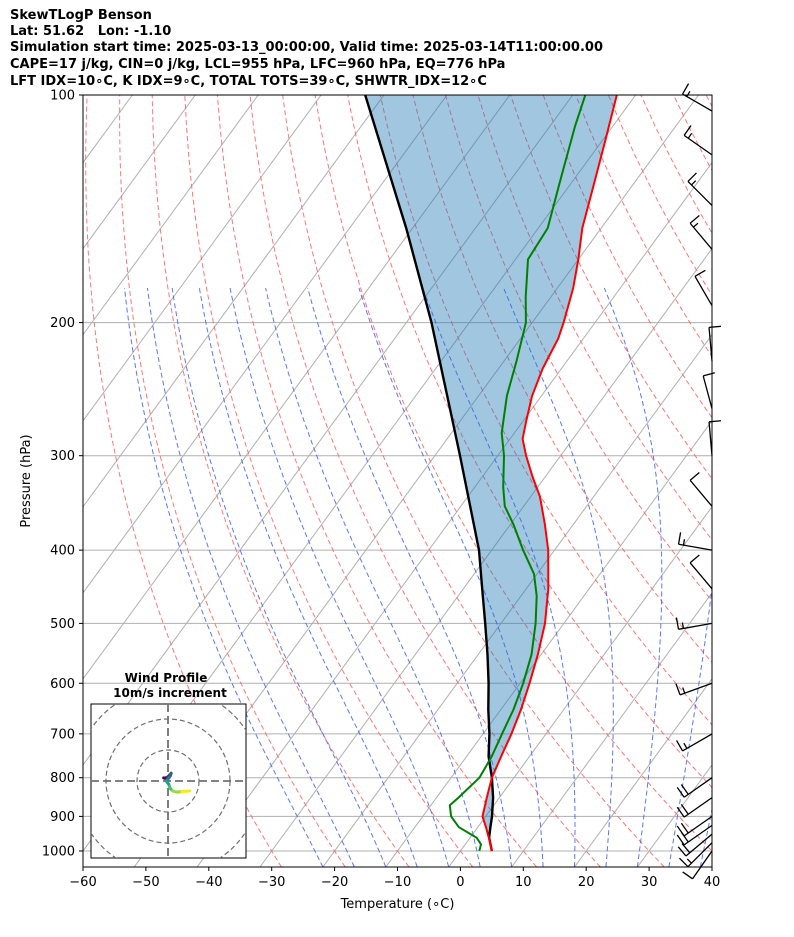 This screenshot has height=937, width=794. I want to click on x-tick-label: 30, so click(649, 882).